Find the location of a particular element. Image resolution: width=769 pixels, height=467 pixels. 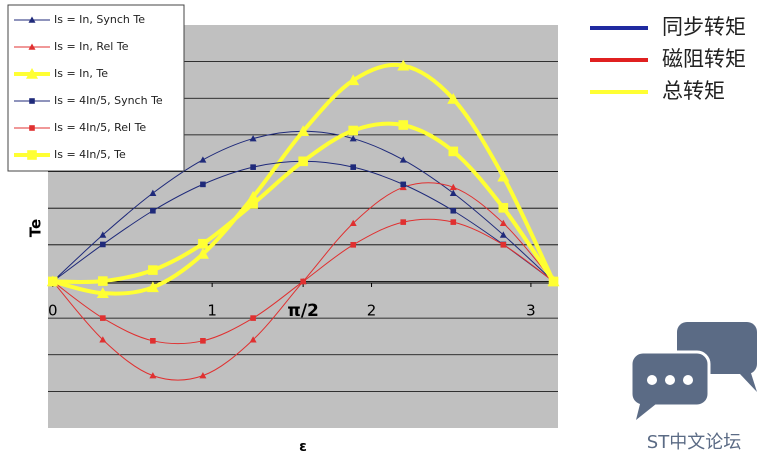

legend-label: Is = 4In/5, Rel Te is located at coordinates (100, 127).